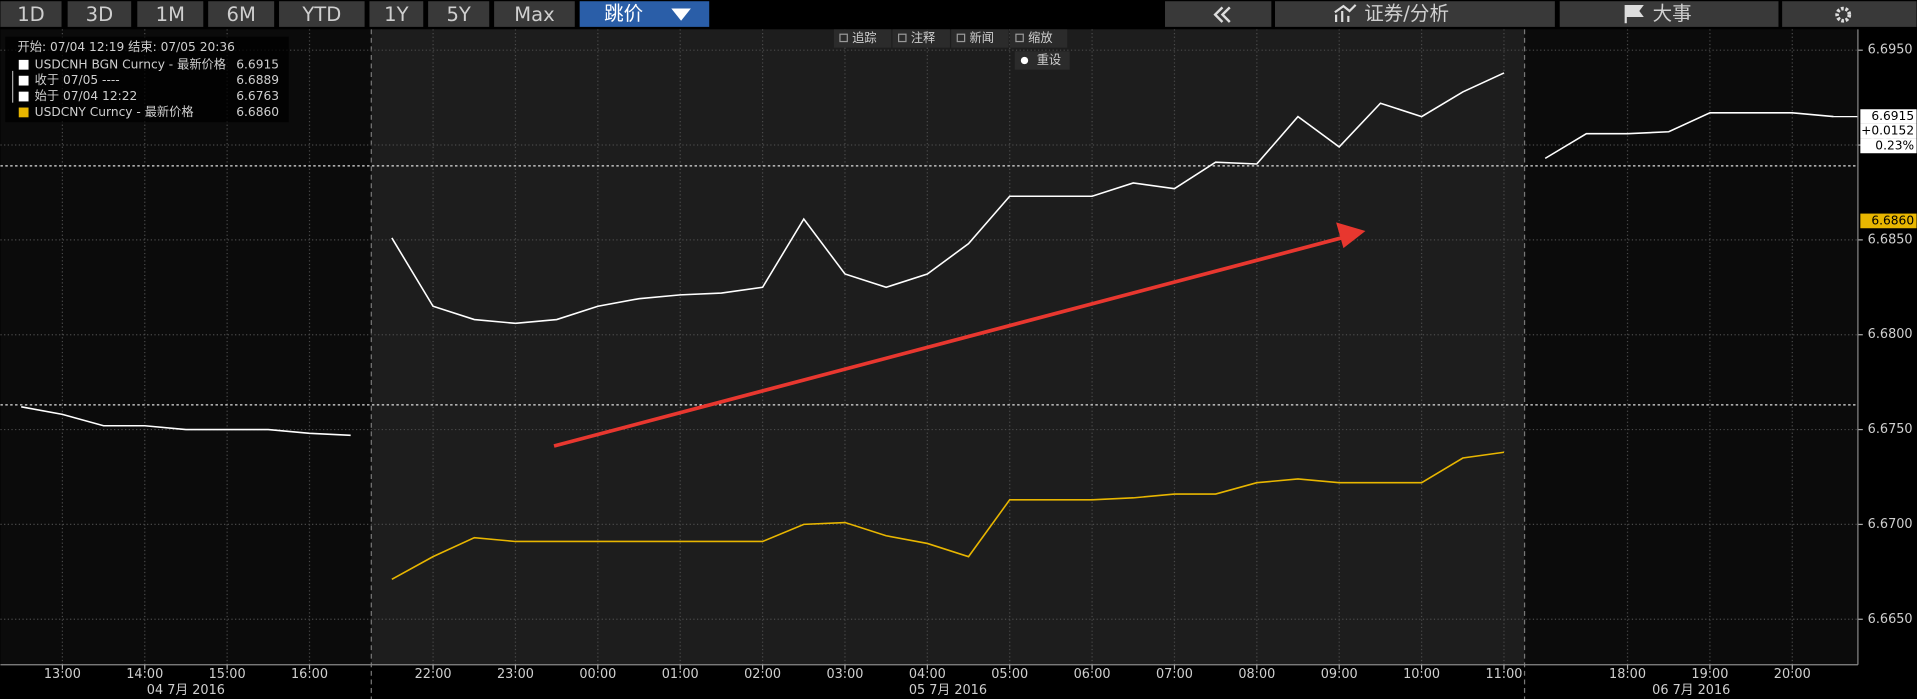 The image size is (1917, 699). Describe the element at coordinates (1009, 674) in the screenshot. I see `x-tick-label: 05:00` at that location.